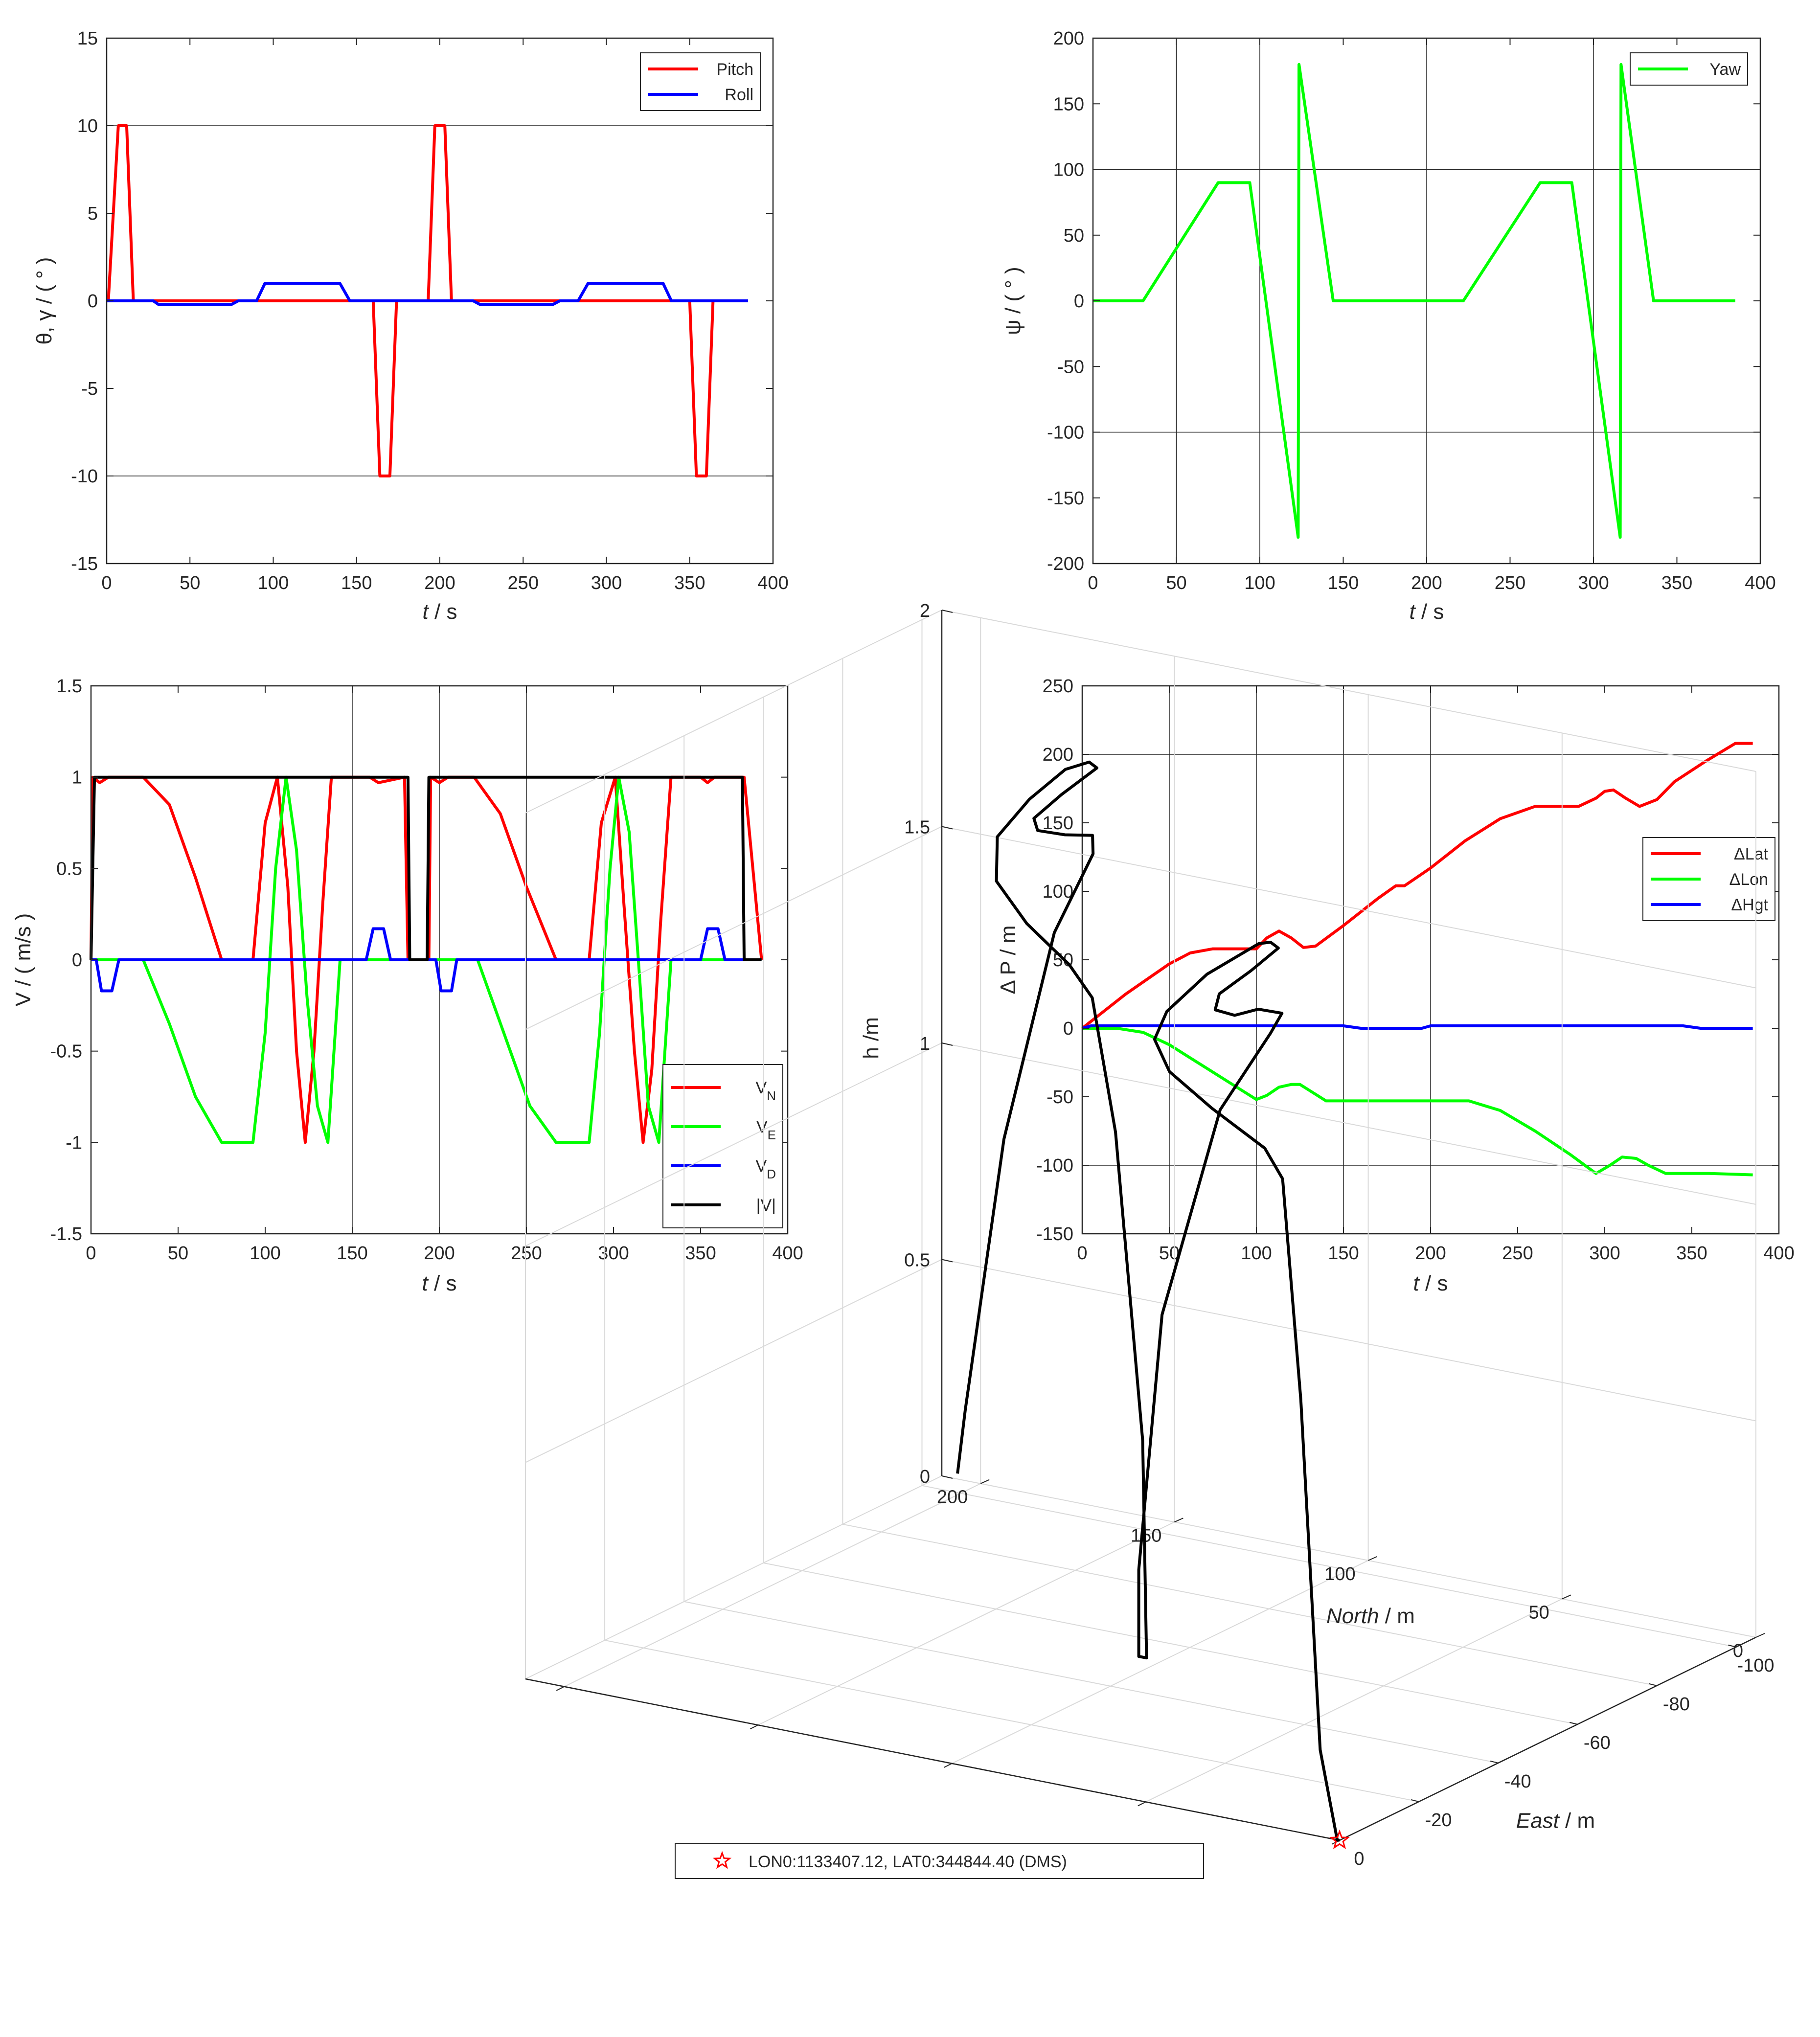  What do you see at coordinates (1414, 301) in the screenshot?
I see `series-line-Yaw` at bounding box center [1414, 301].